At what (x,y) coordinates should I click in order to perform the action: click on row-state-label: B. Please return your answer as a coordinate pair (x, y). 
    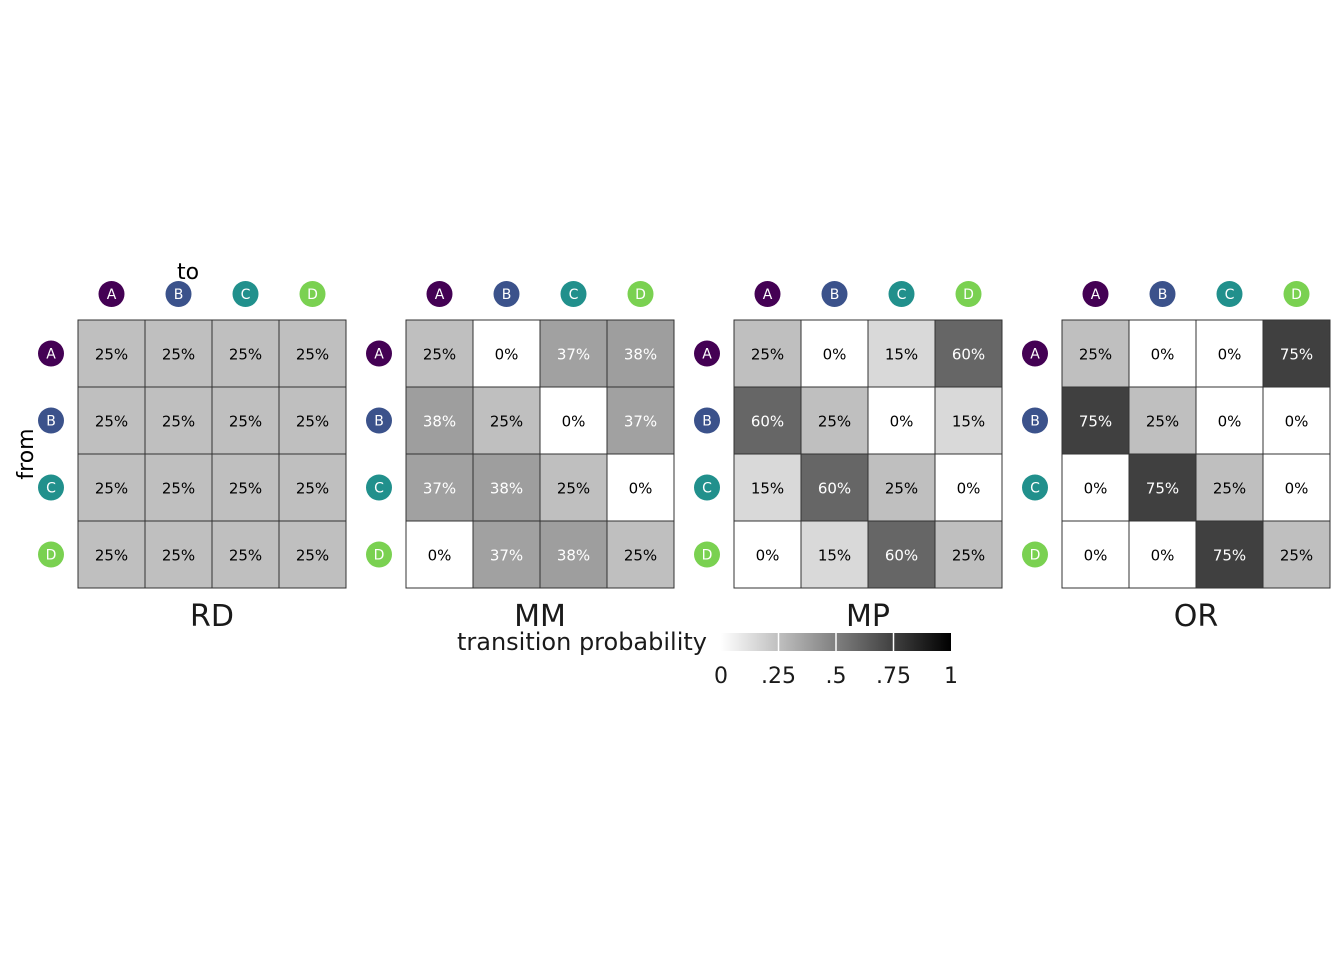
    Looking at the image, I should click on (707, 422).